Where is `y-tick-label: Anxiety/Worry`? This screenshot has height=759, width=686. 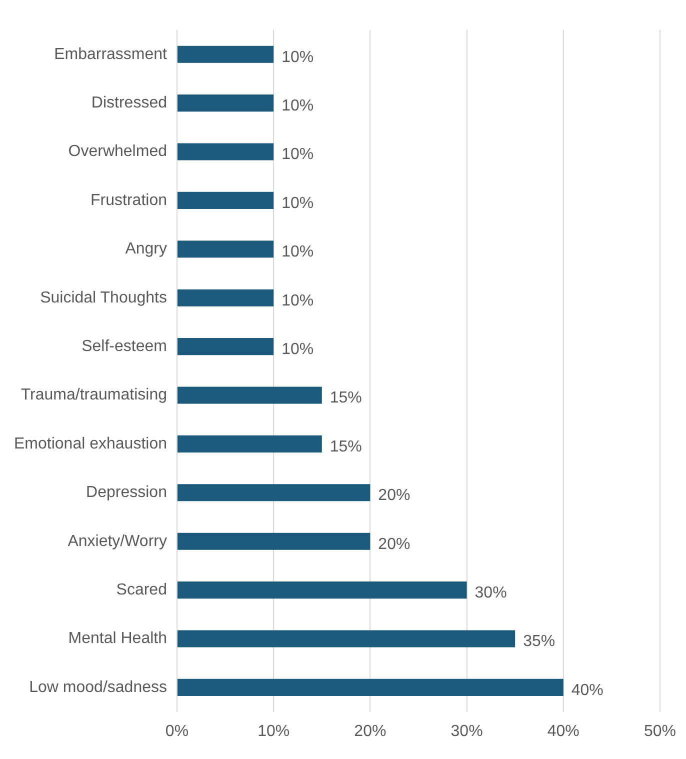
y-tick-label: Anxiety/Worry is located at coordinates (117, 541).